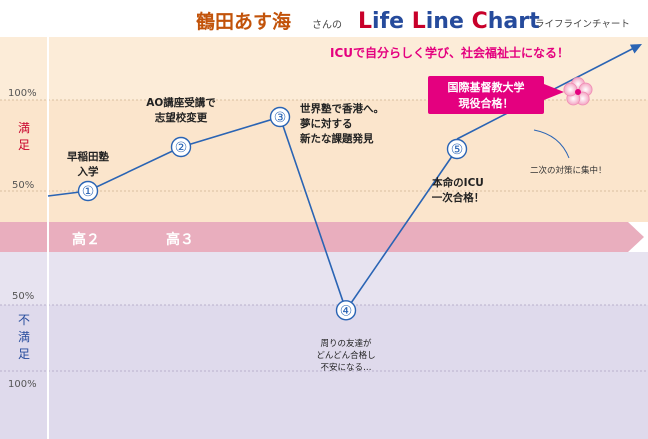 Image resolution: width=648 pixels, height=439 pixels. I want to click on percent-50-top: 50%, so click(23, 185).